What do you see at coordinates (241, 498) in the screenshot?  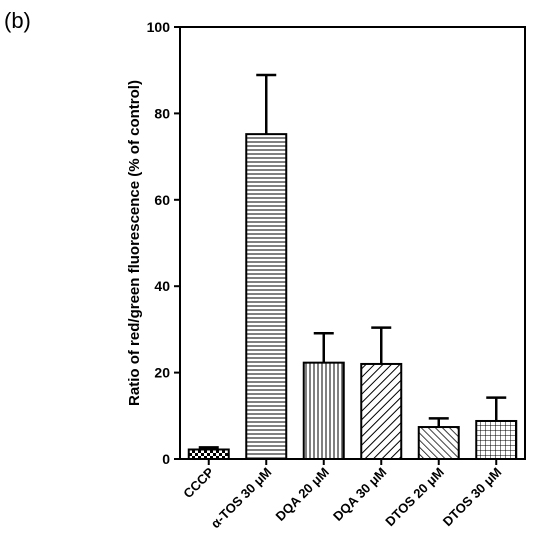 I see `x-category-label: α-TOS 30 μM` at bounding box center [241, 498].